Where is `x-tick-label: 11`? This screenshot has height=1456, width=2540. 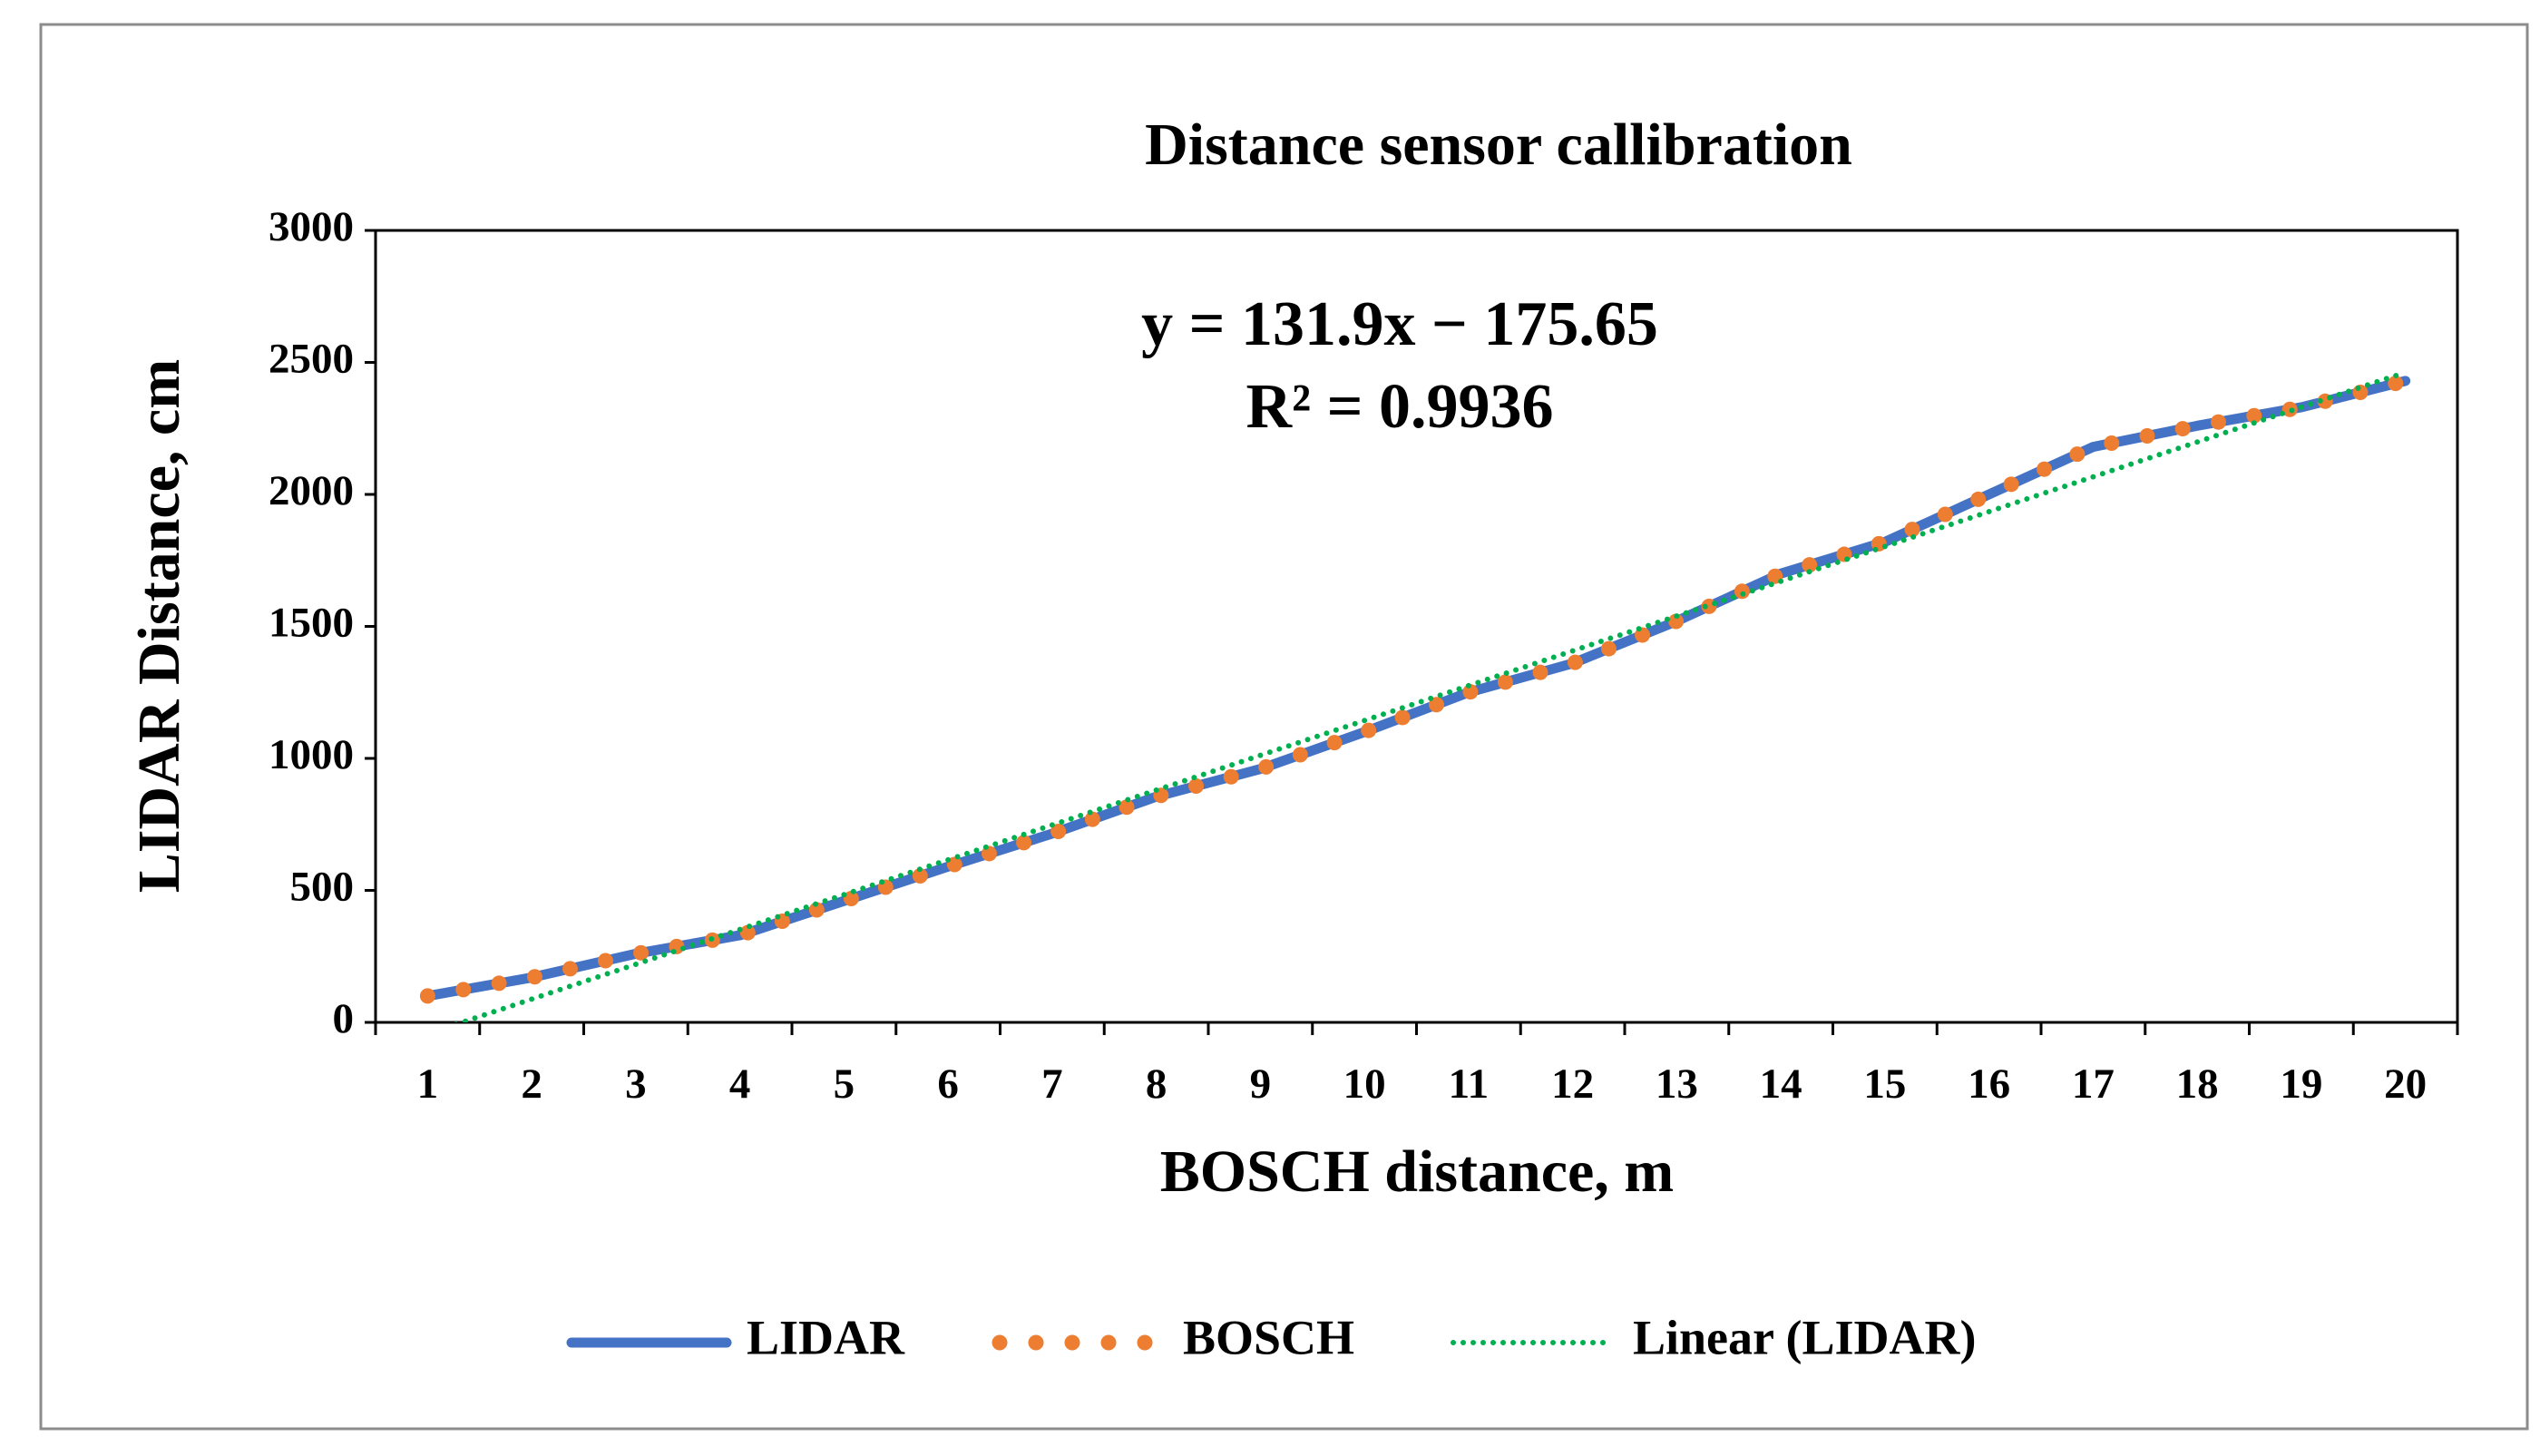
x-tick-label: 11 is located at coordinates (1469, 1084).